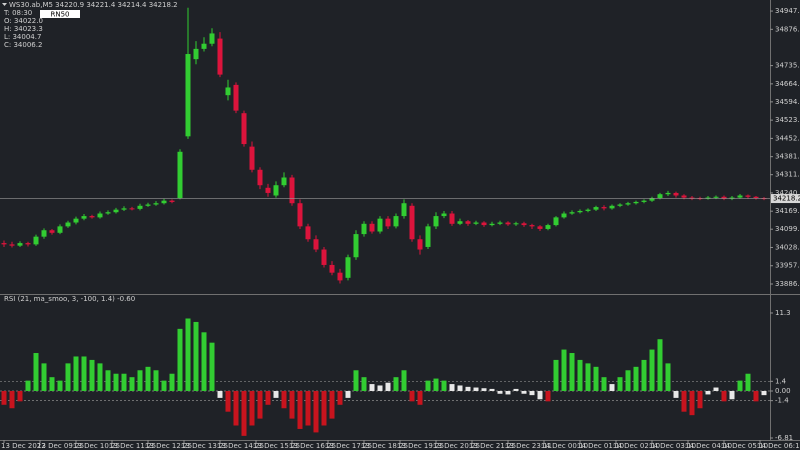 The width and height of the screenshot is (800, 450). What do you see at coordinates (783, 391) in the screenshot?
I see `y-tick-label: 0.00` at bounding box center [783, 391].